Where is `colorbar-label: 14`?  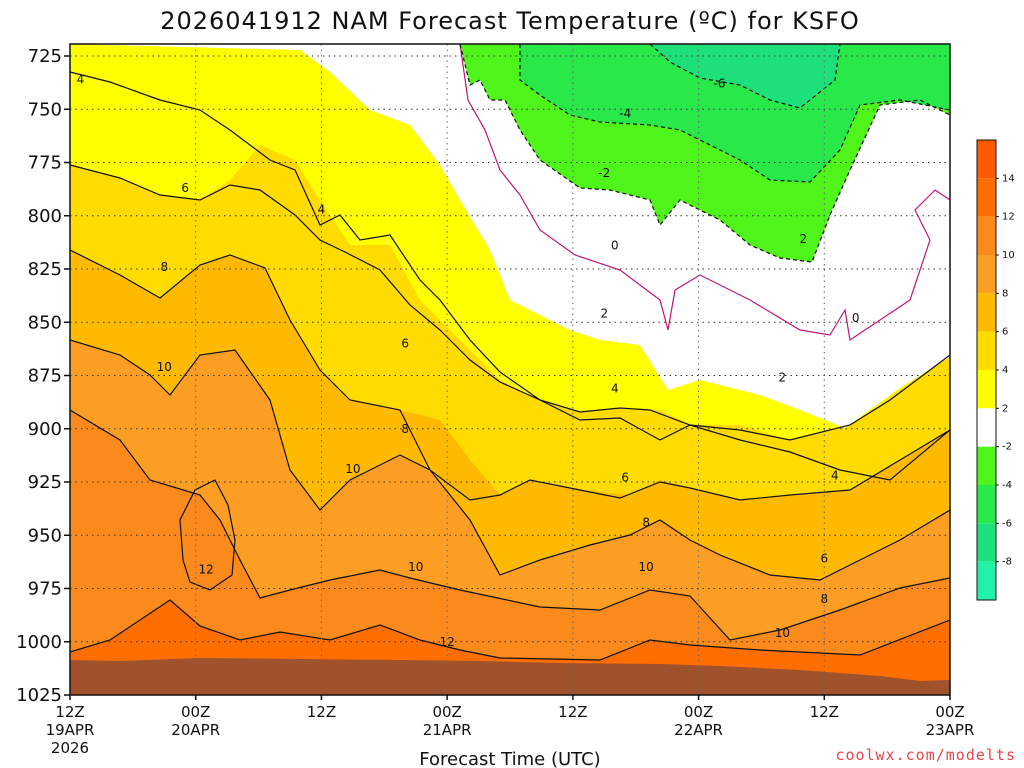 colorbar-label: 14 is located at coordinates (1008, 178).